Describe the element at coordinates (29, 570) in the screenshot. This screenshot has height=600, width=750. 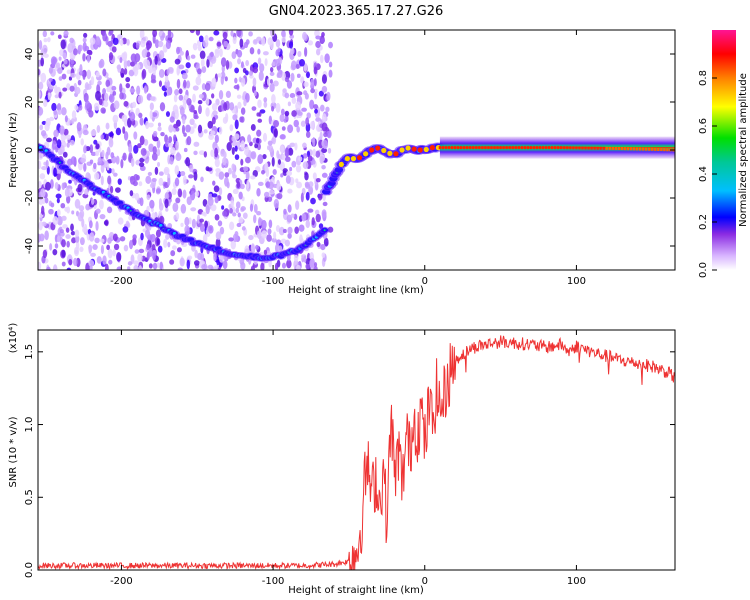
I see `snr-y-tick-label: 0.0` at that location.